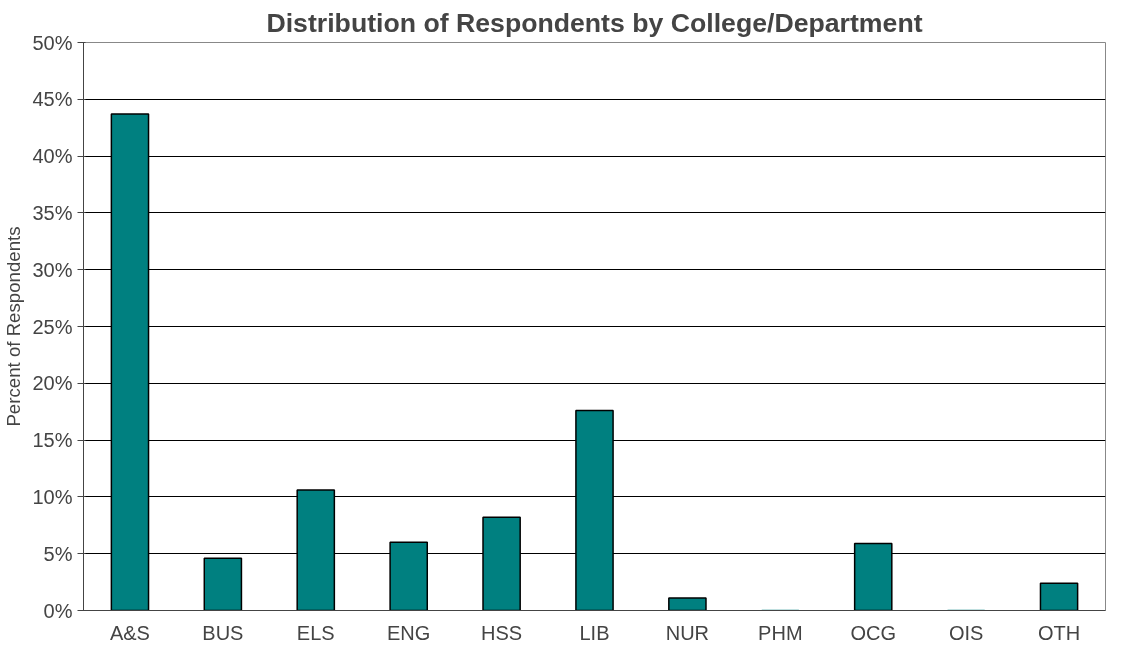 This screenshot has height=667, width=1128. What do you see at coordinates (594, 632) in the screenshot?
I see `x-tick-label: LIB` at bounding box center [594, 632].